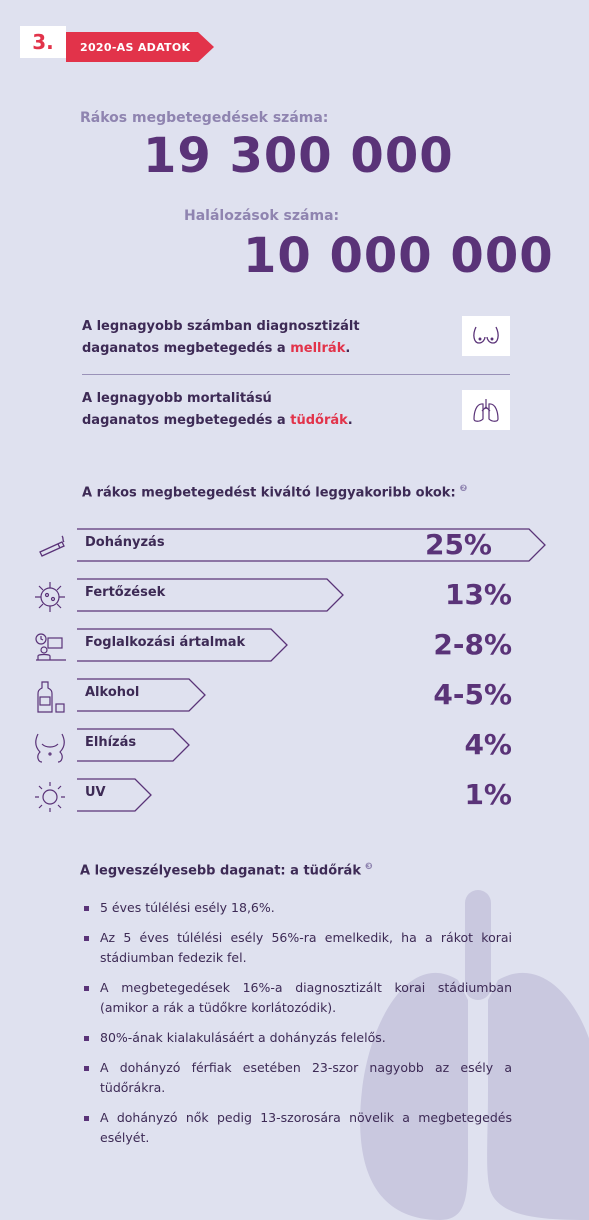 This screenshot has width=589, height=1220. Describe the element at coordinates (165, 642) in the screenshot. I see `cause-label-occupational: Foglalkozási ártalmak` at that location.